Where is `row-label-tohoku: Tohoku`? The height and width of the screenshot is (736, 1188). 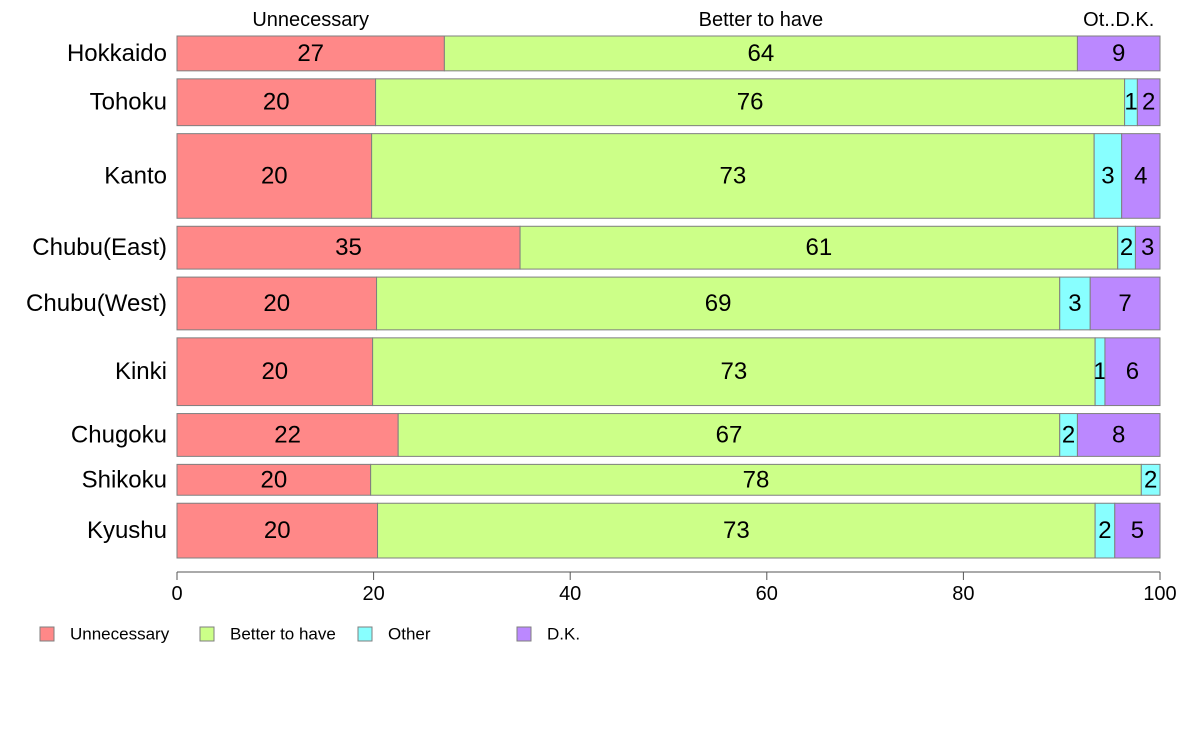
row-label-tohoku: Tohoku is located at coordinates (128, 102).